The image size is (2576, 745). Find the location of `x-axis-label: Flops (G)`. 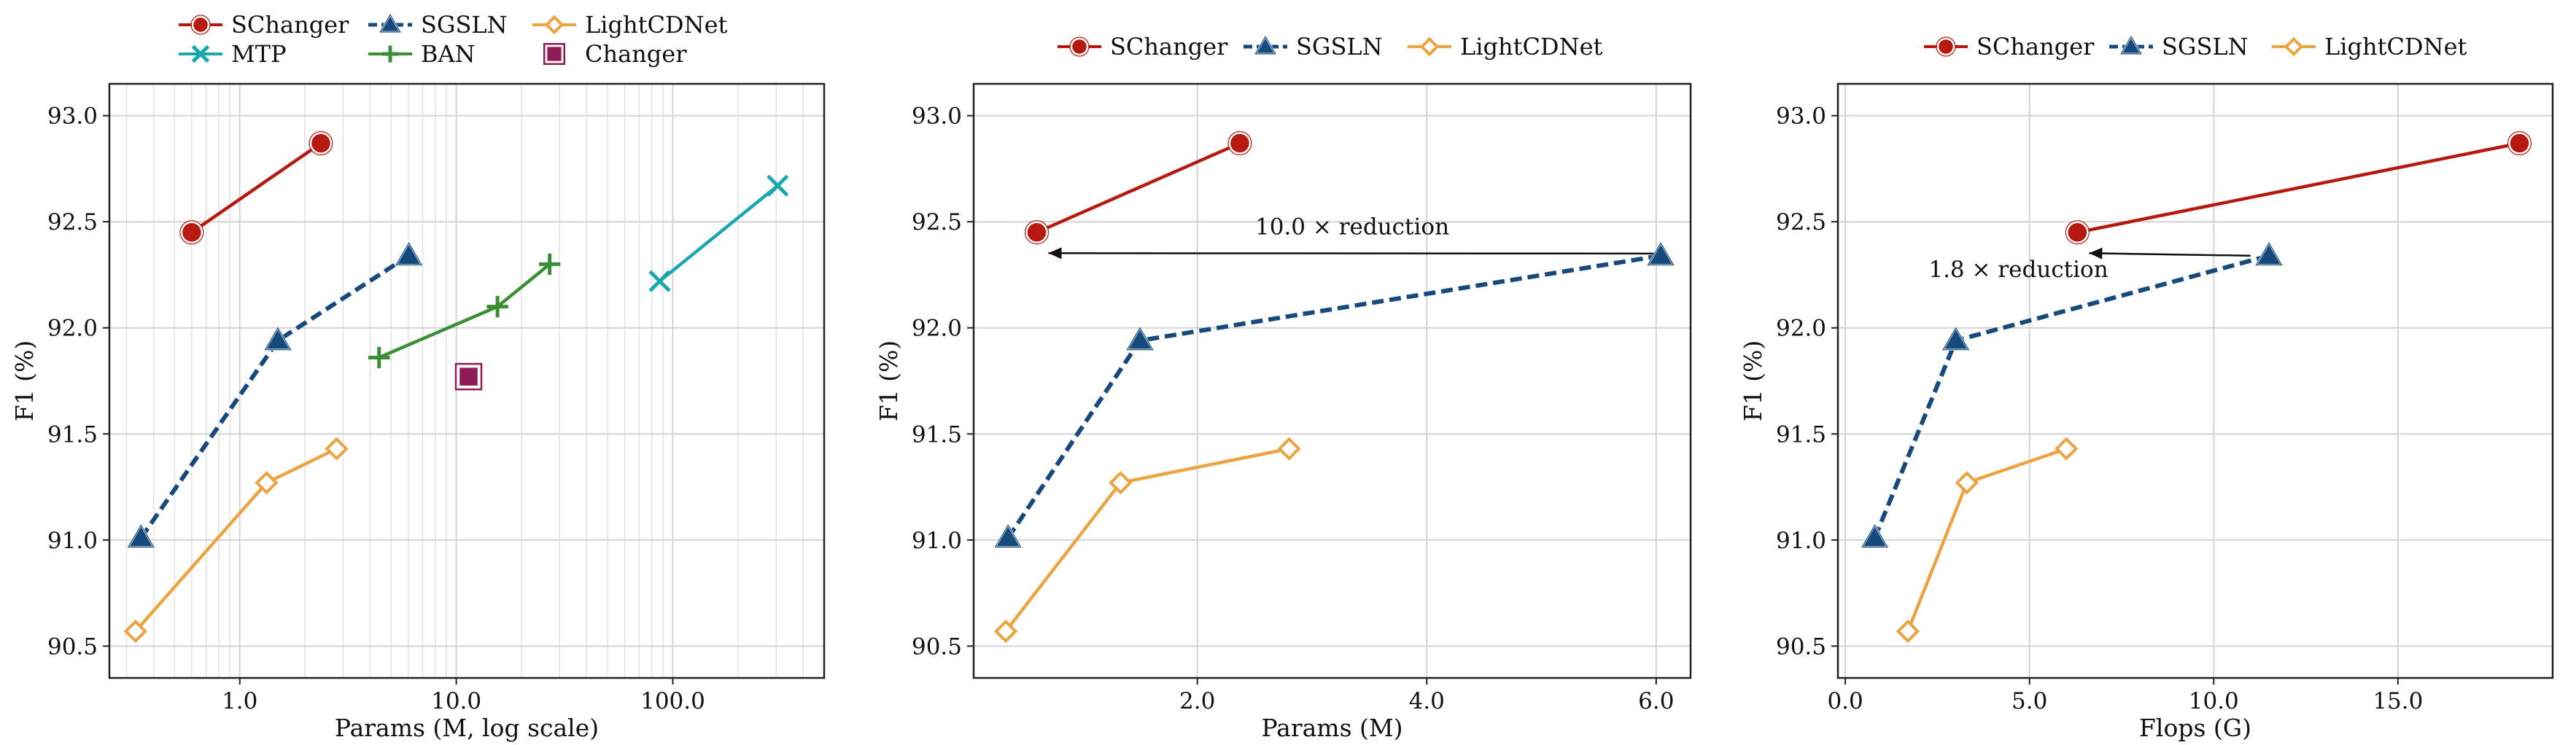

x-axis-label: Flops (G) is located at coordinates (2195, 728).